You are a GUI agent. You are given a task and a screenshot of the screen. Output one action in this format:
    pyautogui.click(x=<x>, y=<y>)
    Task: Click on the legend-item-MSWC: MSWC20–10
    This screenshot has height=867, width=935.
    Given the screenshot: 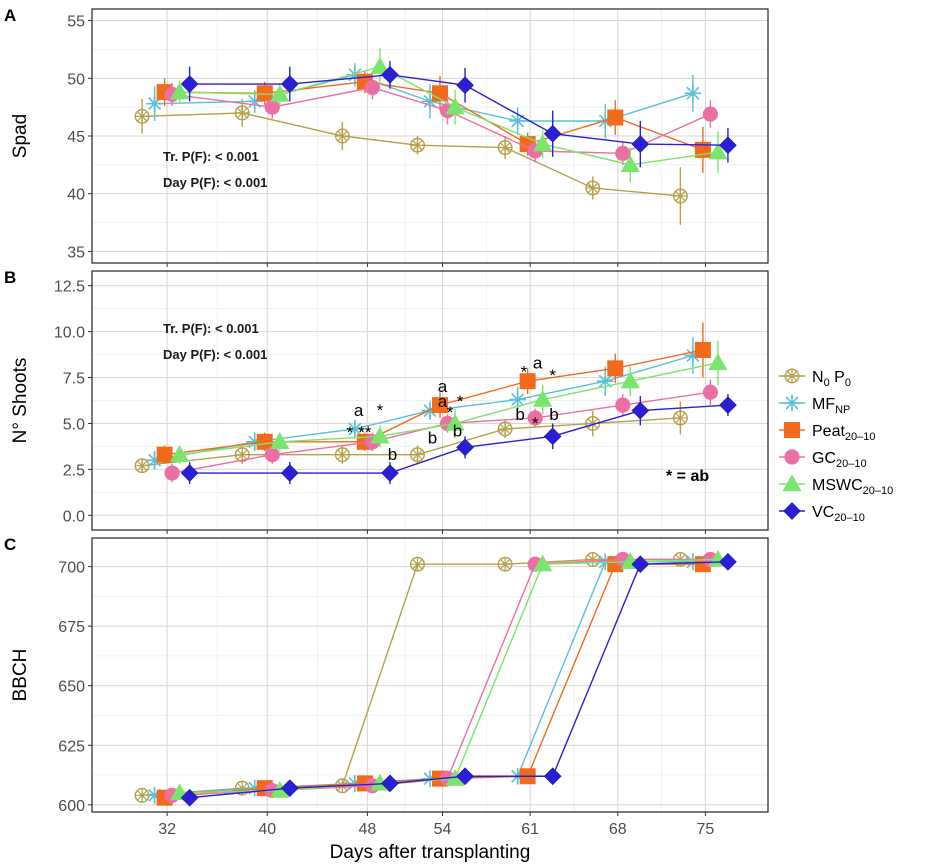 What is the action you would take?
    pyautogui.click(x=836, y=485)
    